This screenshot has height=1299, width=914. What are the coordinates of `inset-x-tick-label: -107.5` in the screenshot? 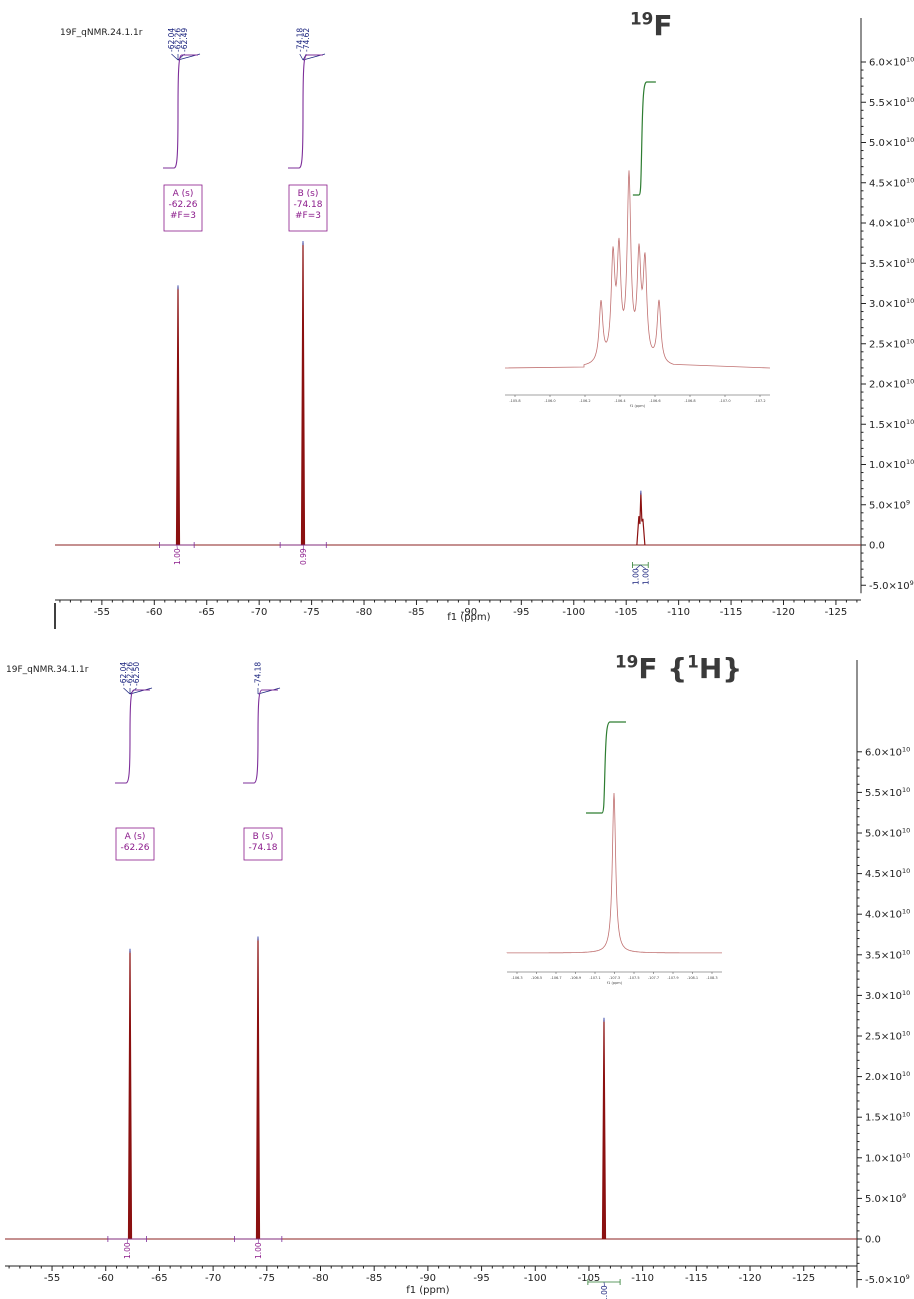 It's located at (633, 978).